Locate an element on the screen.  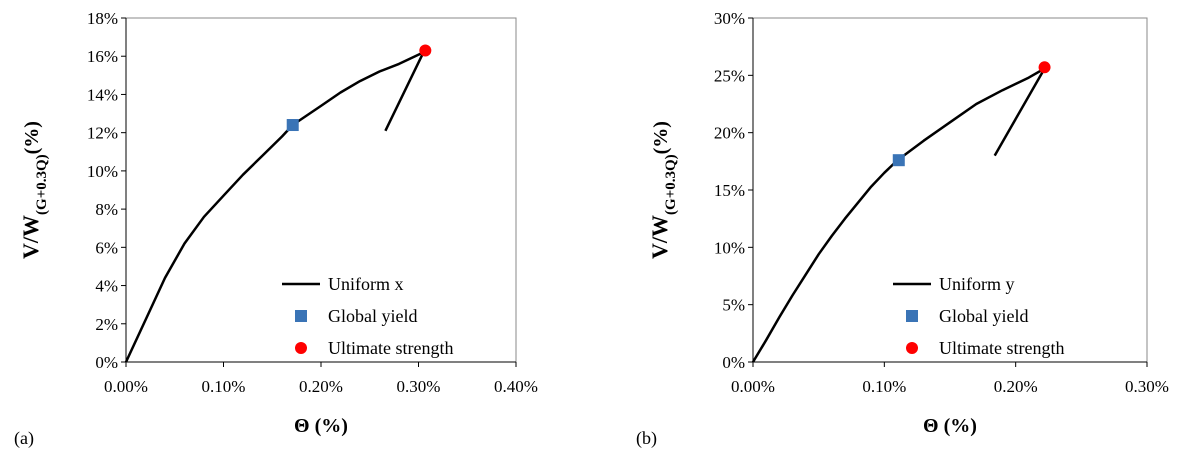
y-tick-label: 2% is located at coordinates (106, 324).